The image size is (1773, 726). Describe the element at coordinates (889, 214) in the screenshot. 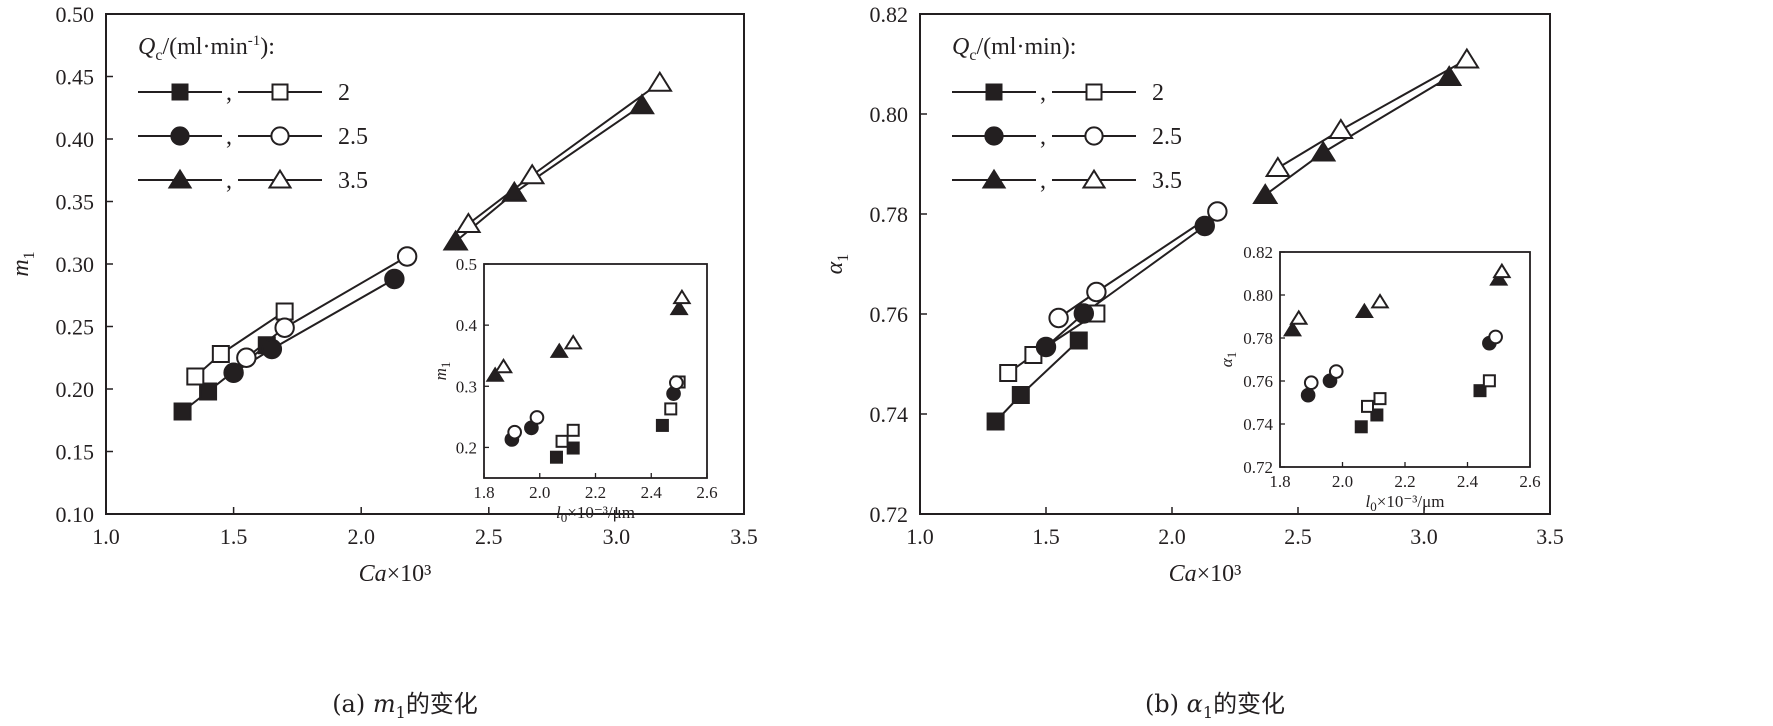

I see `y-tick-label: 0.78` at that location.